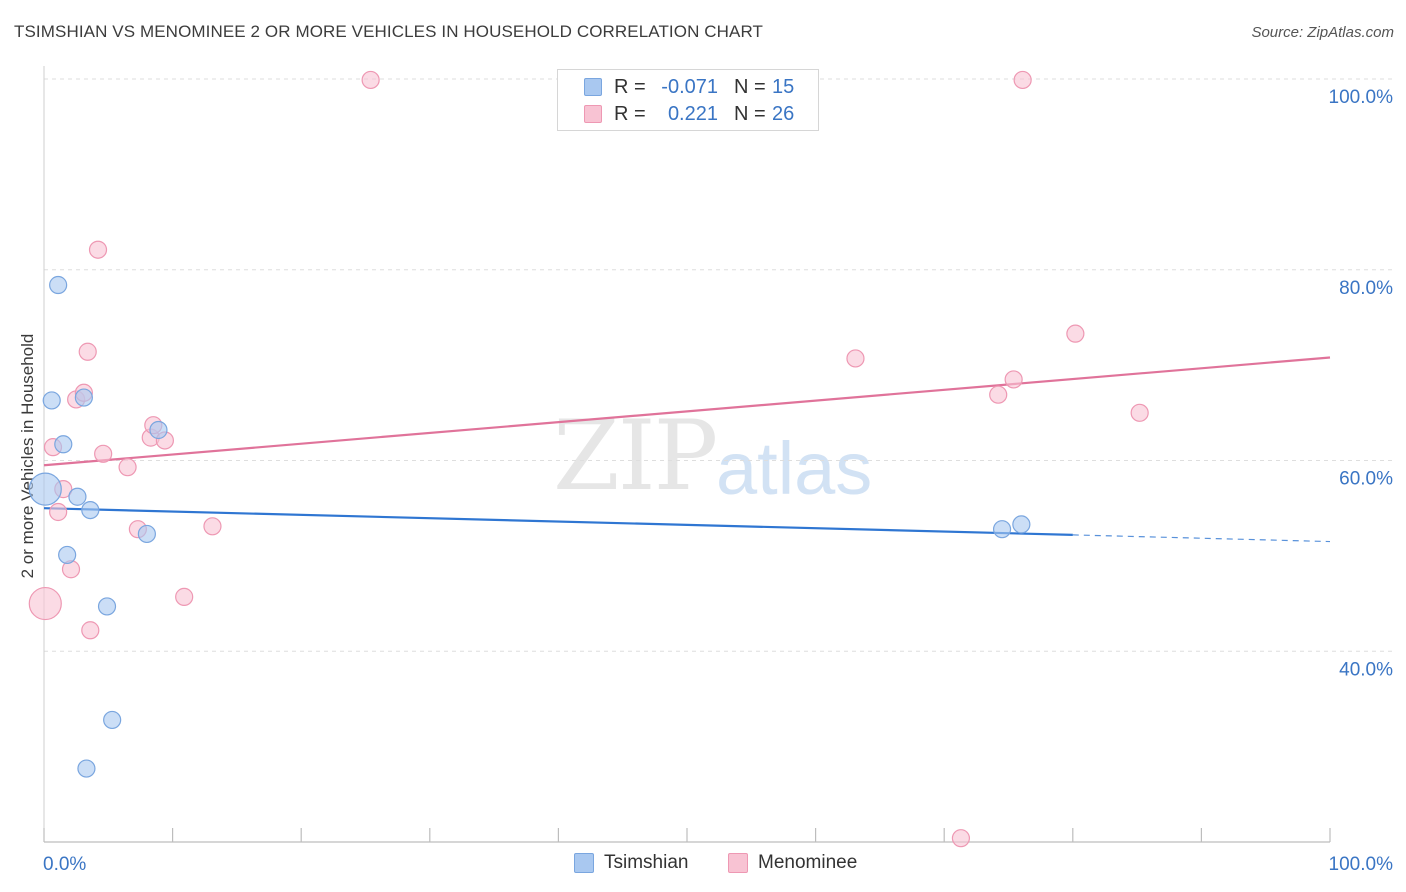 This screenshot has height=892, width=1406. I want to click on y-tick-label: 60.0%, so click(1366, 479).